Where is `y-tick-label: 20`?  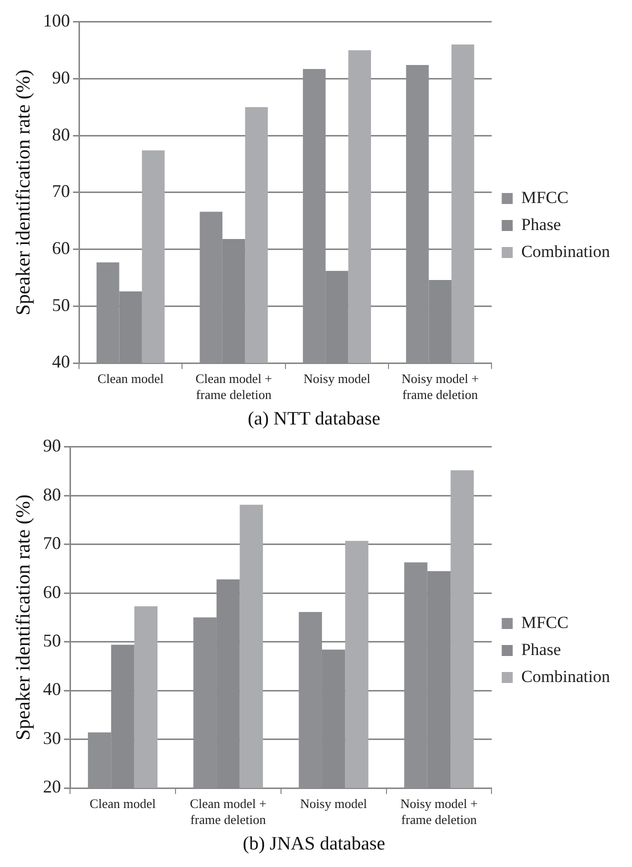 y-tick-label: 20 is located at coordinates (52, 786).